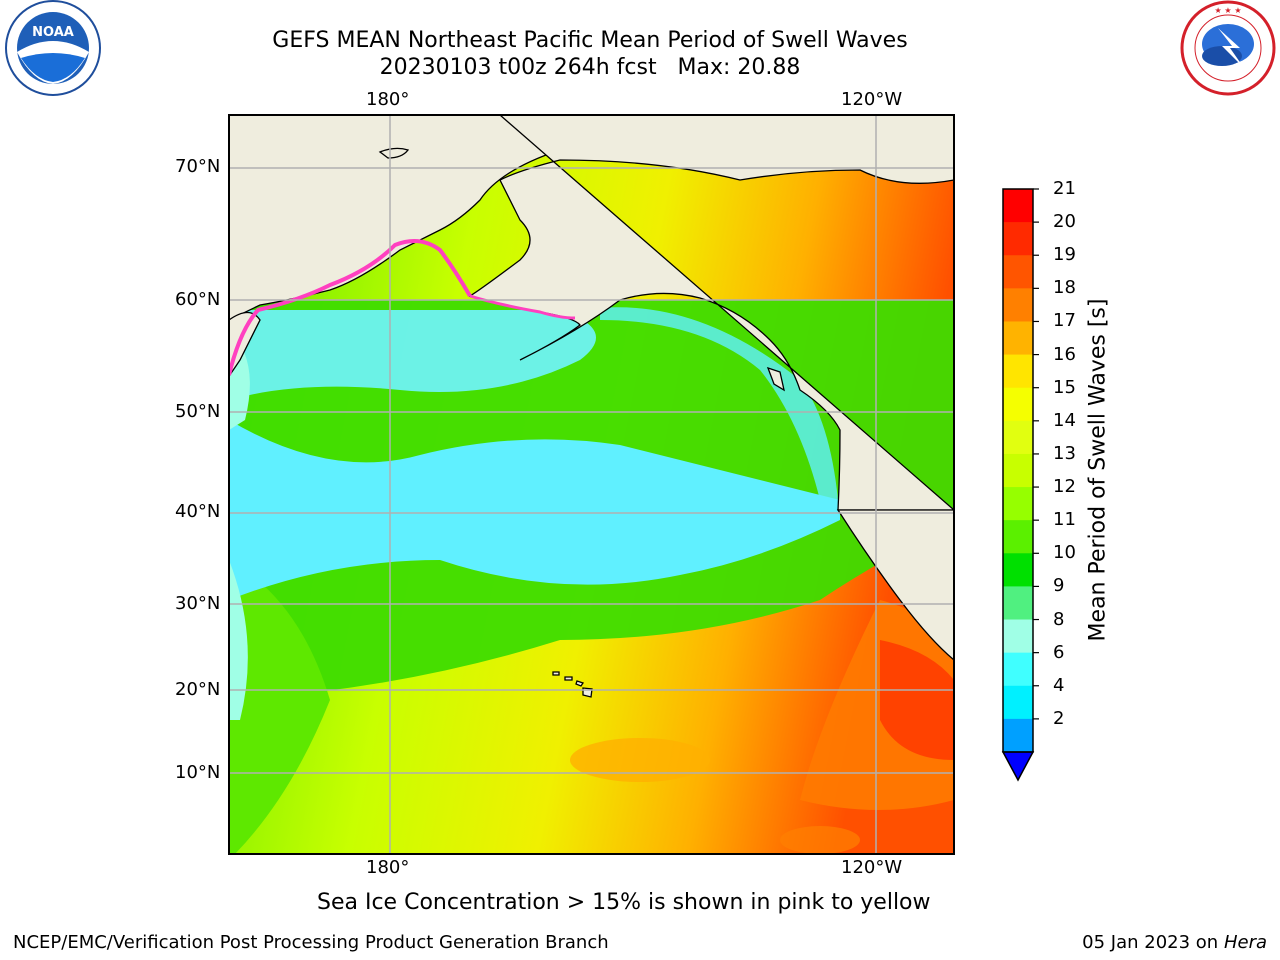  Describe the element at coordinates (1153, 942) in the screenshot. I see `footer-date-text: 05 Jan 2023 on` at that location.